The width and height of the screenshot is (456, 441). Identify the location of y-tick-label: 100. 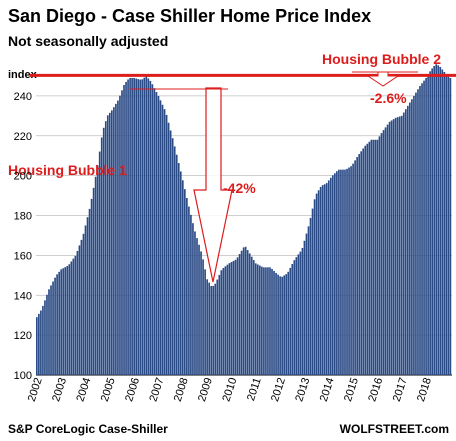
(23, 376).